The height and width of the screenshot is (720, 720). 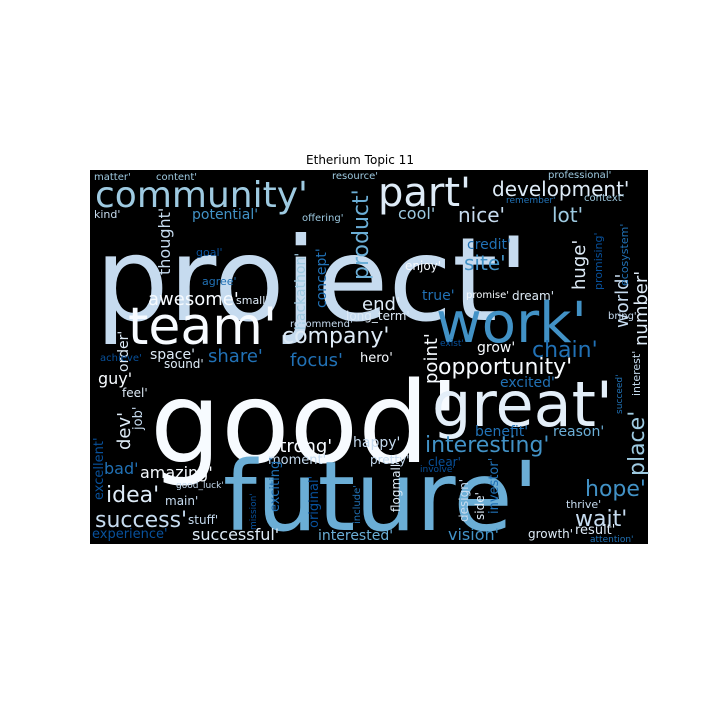 What do you see at coordinates (201, 195) in the screenshot?
I see `word-community: community'` at bounding box center [201, 195].